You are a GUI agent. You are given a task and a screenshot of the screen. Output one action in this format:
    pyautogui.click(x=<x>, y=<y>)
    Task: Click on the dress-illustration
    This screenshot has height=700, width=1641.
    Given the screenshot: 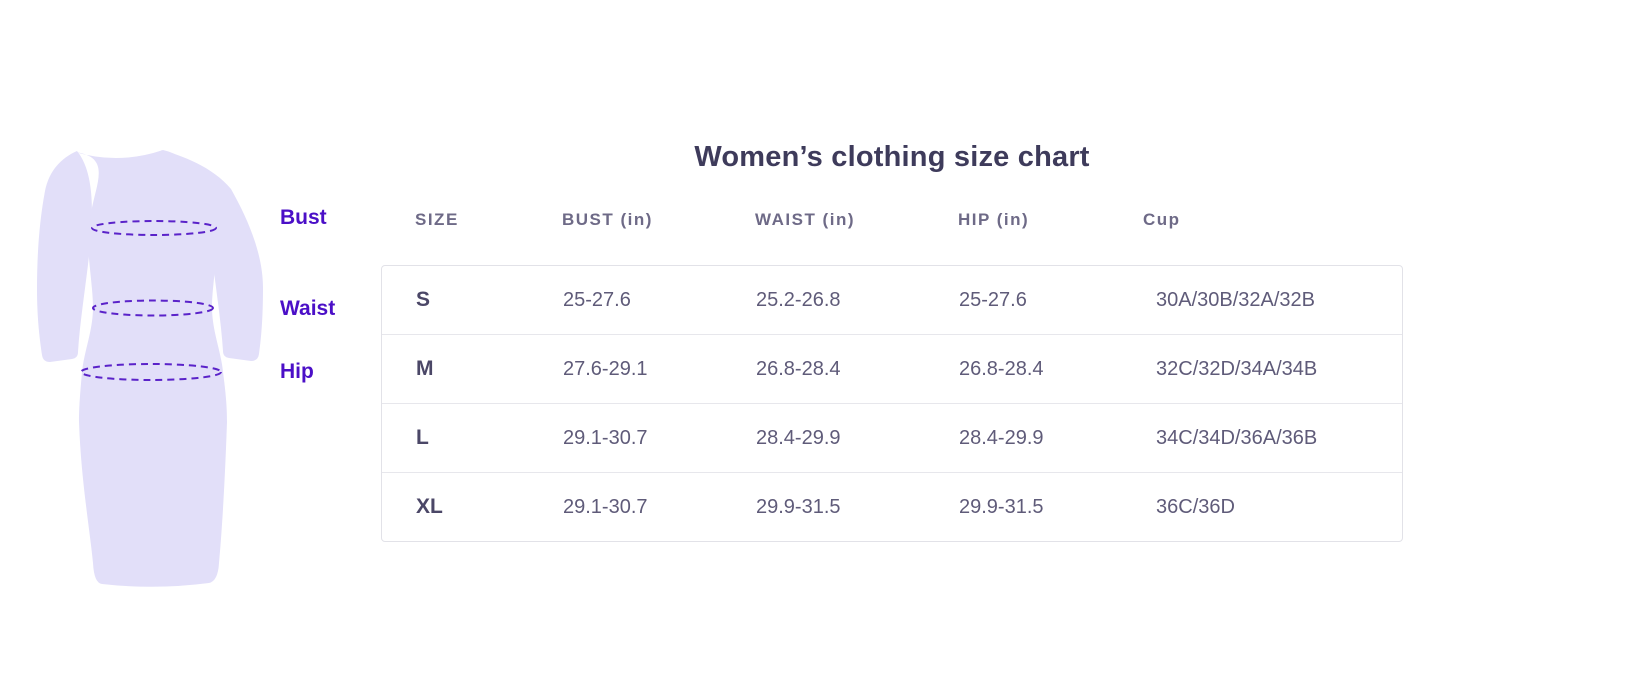 What is the action you would take?
    pyautogui.click(x=150, y=368)
    